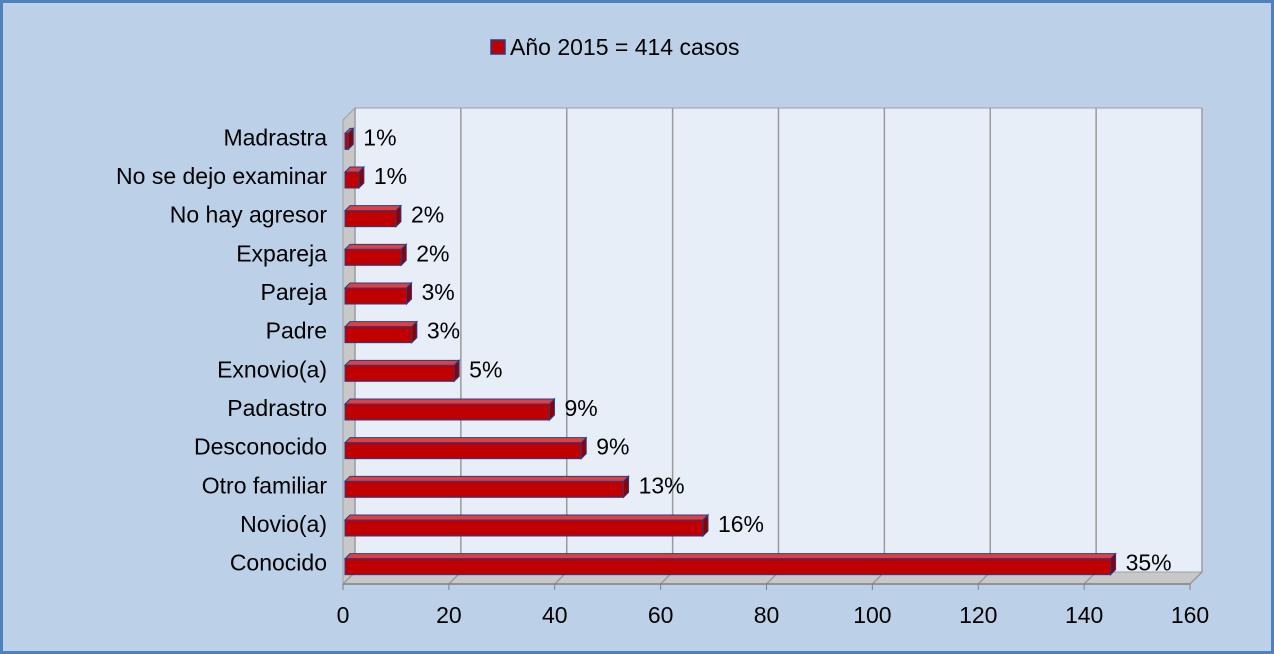 This screenshot has width=1274, height=654. Describe the element at coordinates (221, 176) in the screenshot. I see `y-tick-label: No se dejo examinar` at that location.